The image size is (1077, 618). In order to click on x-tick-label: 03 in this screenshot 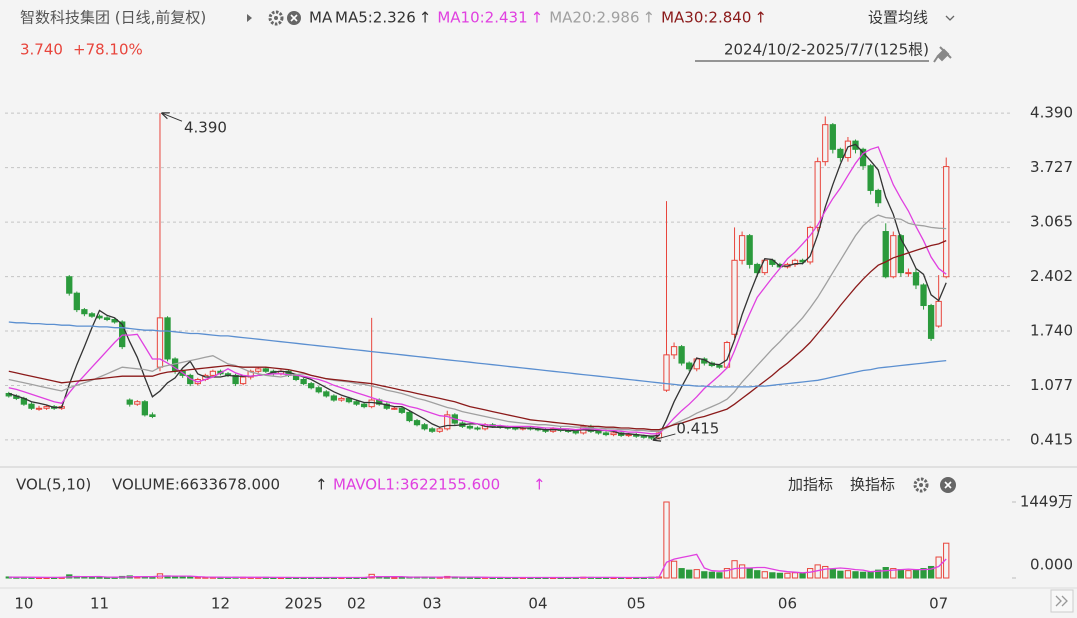, I will do `click(432, 604)`.